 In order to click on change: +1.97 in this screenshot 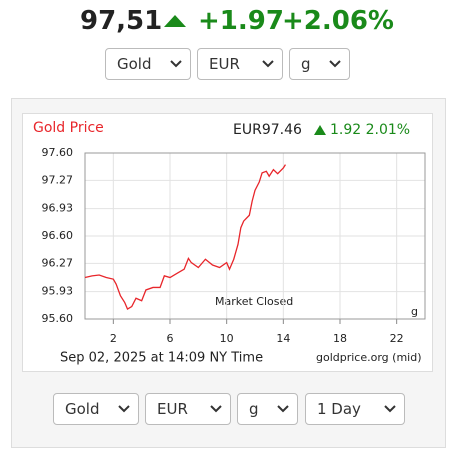, I will do `click(241, 21)`.